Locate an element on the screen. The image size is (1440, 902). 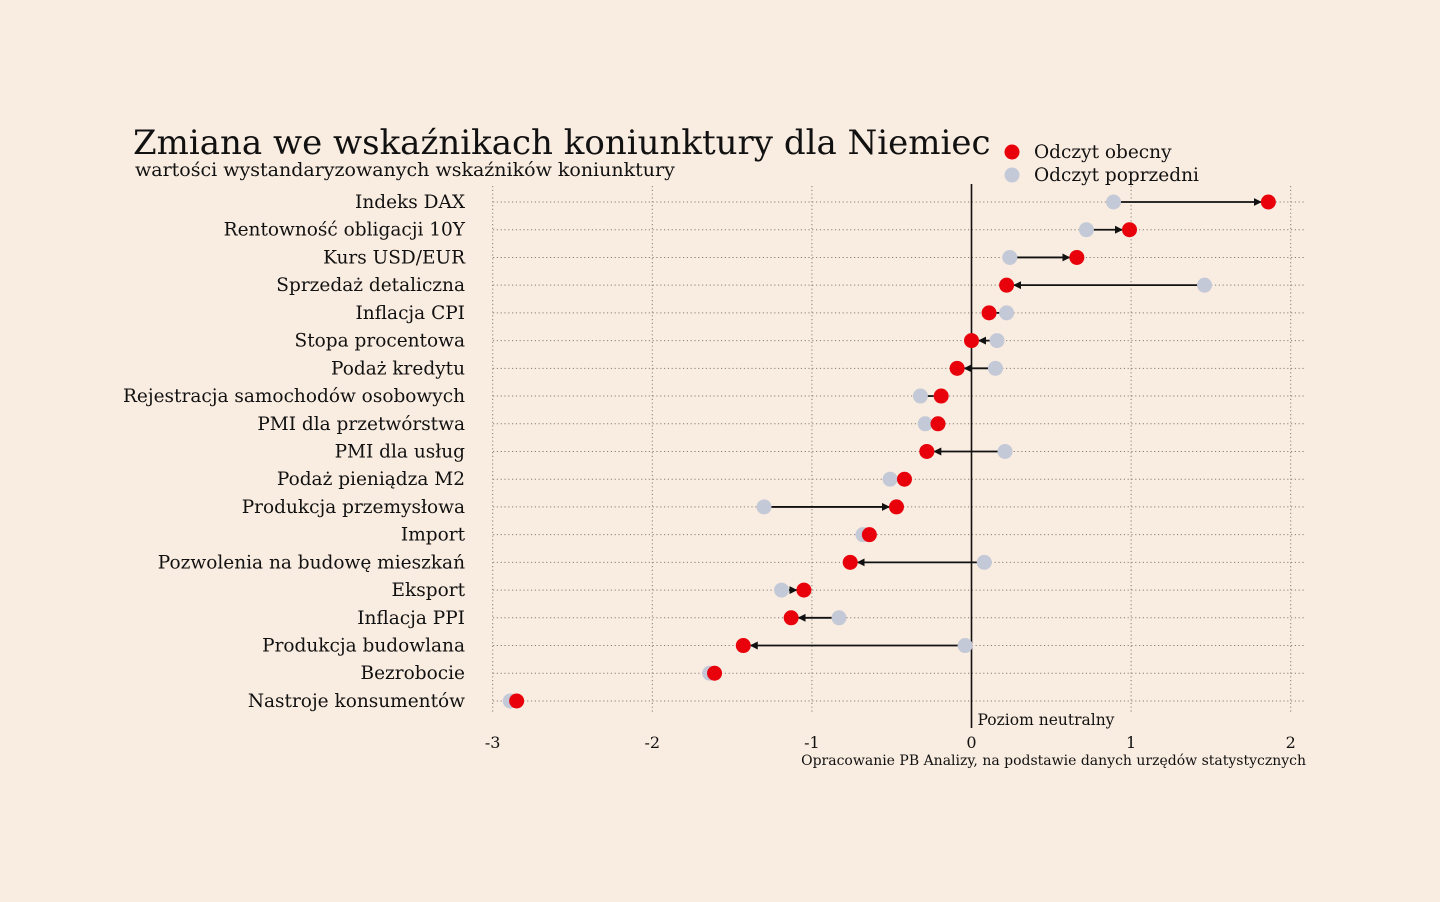
neutral-line-group: Poziom neutralny is located at coordinates (1042, 456).